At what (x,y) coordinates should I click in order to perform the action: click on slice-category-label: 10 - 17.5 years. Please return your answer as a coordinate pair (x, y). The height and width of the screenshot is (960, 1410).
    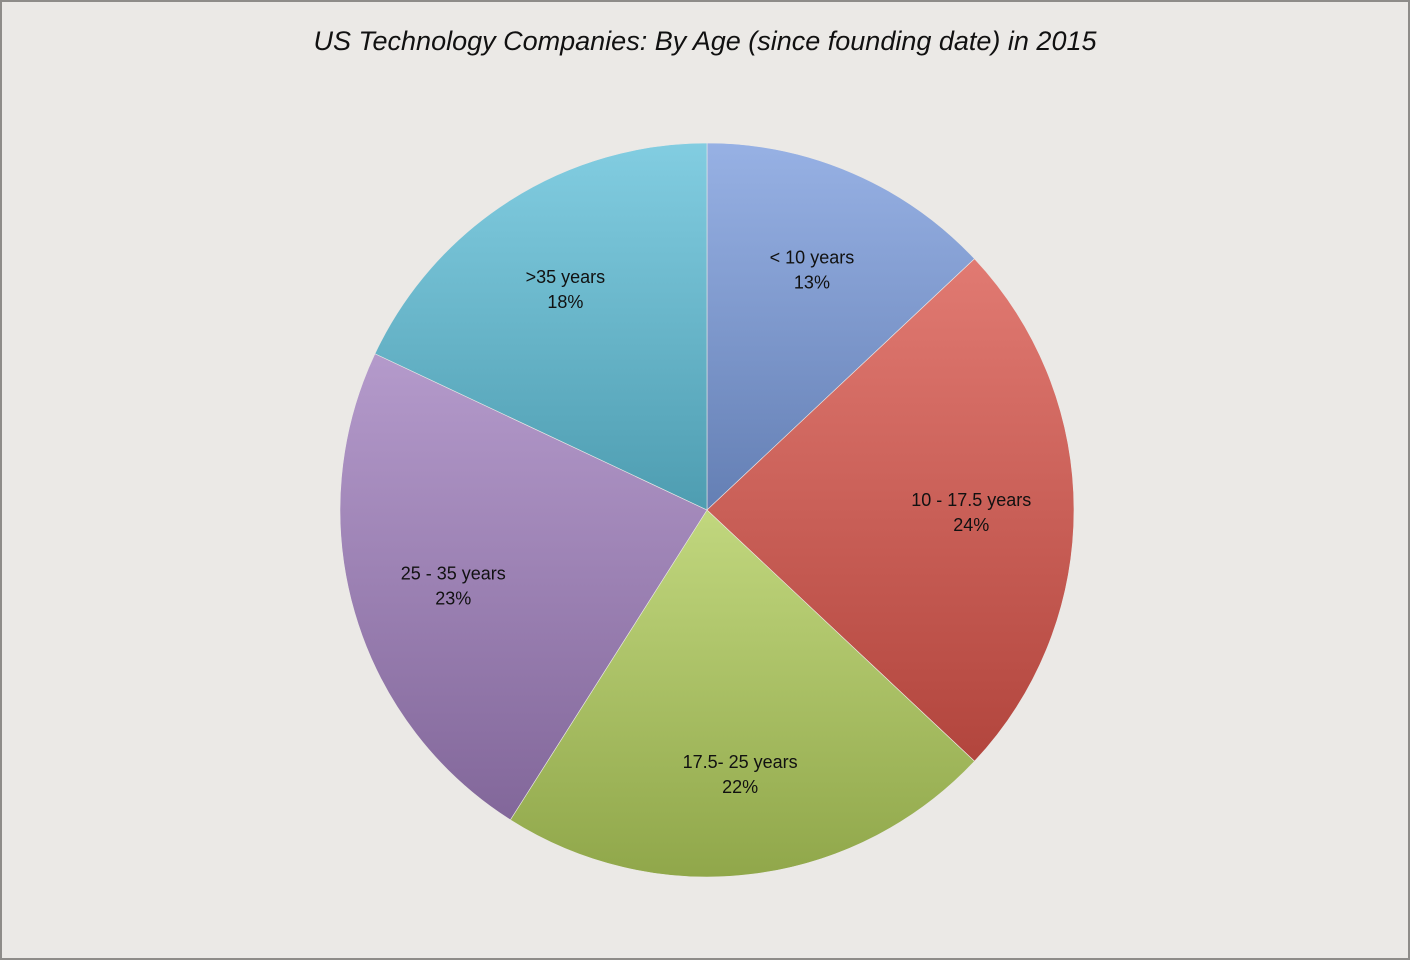
    Looking at the image, I should click on (971, 500).